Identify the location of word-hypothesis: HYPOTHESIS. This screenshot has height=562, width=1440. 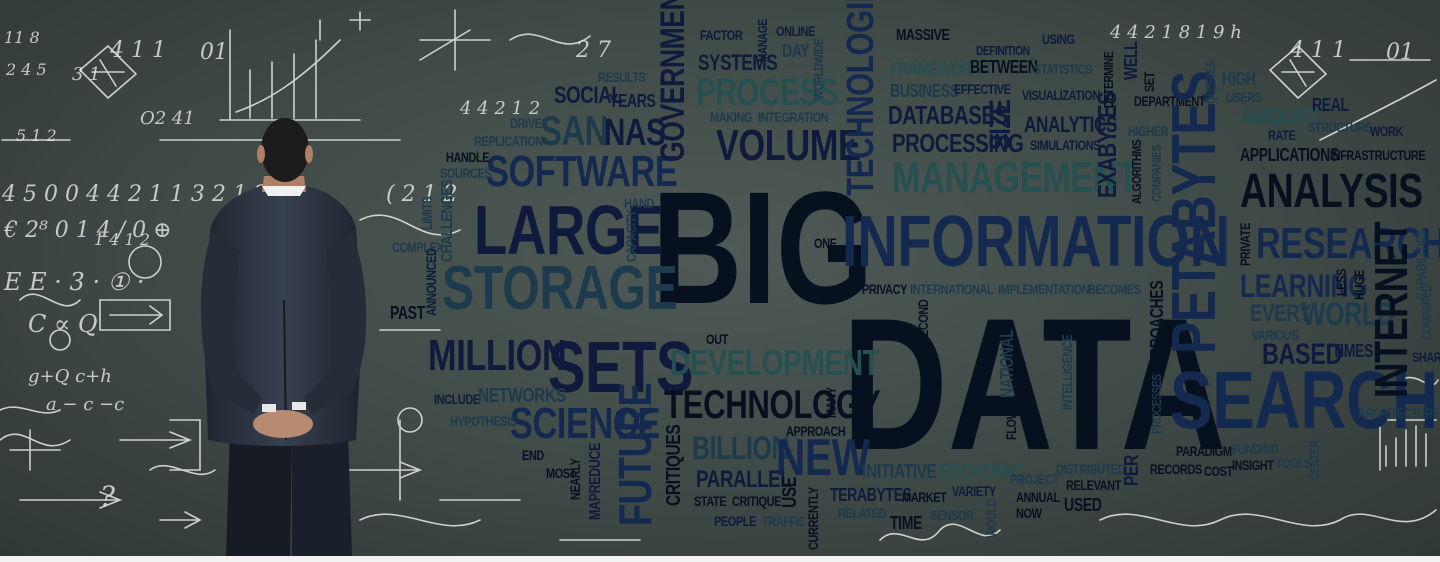
(483, 421).